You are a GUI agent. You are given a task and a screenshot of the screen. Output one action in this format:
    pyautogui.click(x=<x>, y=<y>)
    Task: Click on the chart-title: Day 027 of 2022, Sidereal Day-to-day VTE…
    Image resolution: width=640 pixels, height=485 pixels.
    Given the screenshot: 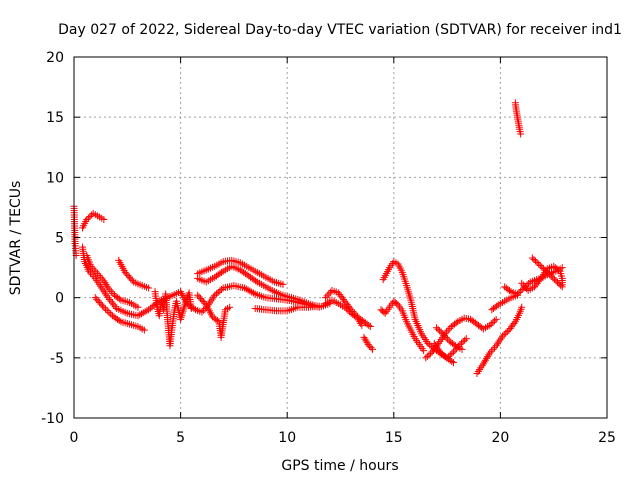 What is the action you would take?
    pyautogui.click(x=340, y=30)
    